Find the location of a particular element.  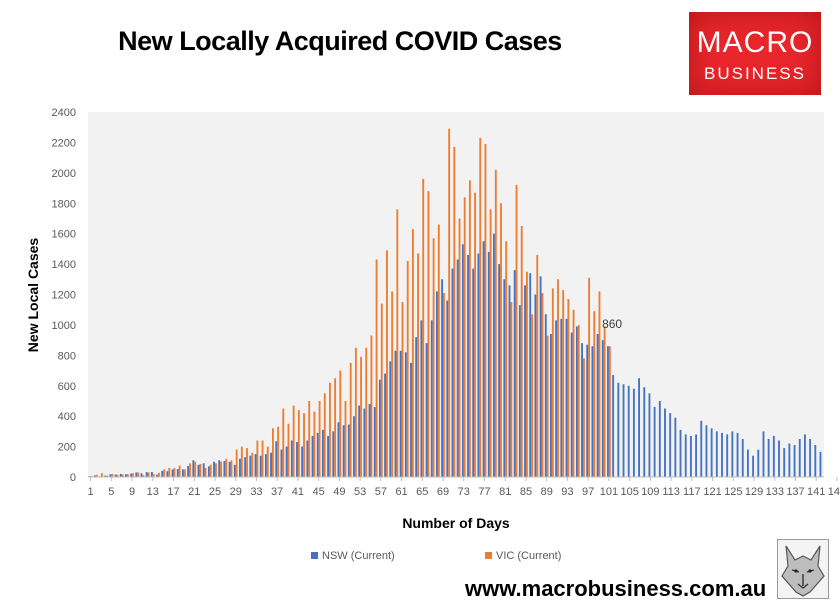

x-tick-label: 9 is located at coordinates (132, 492).